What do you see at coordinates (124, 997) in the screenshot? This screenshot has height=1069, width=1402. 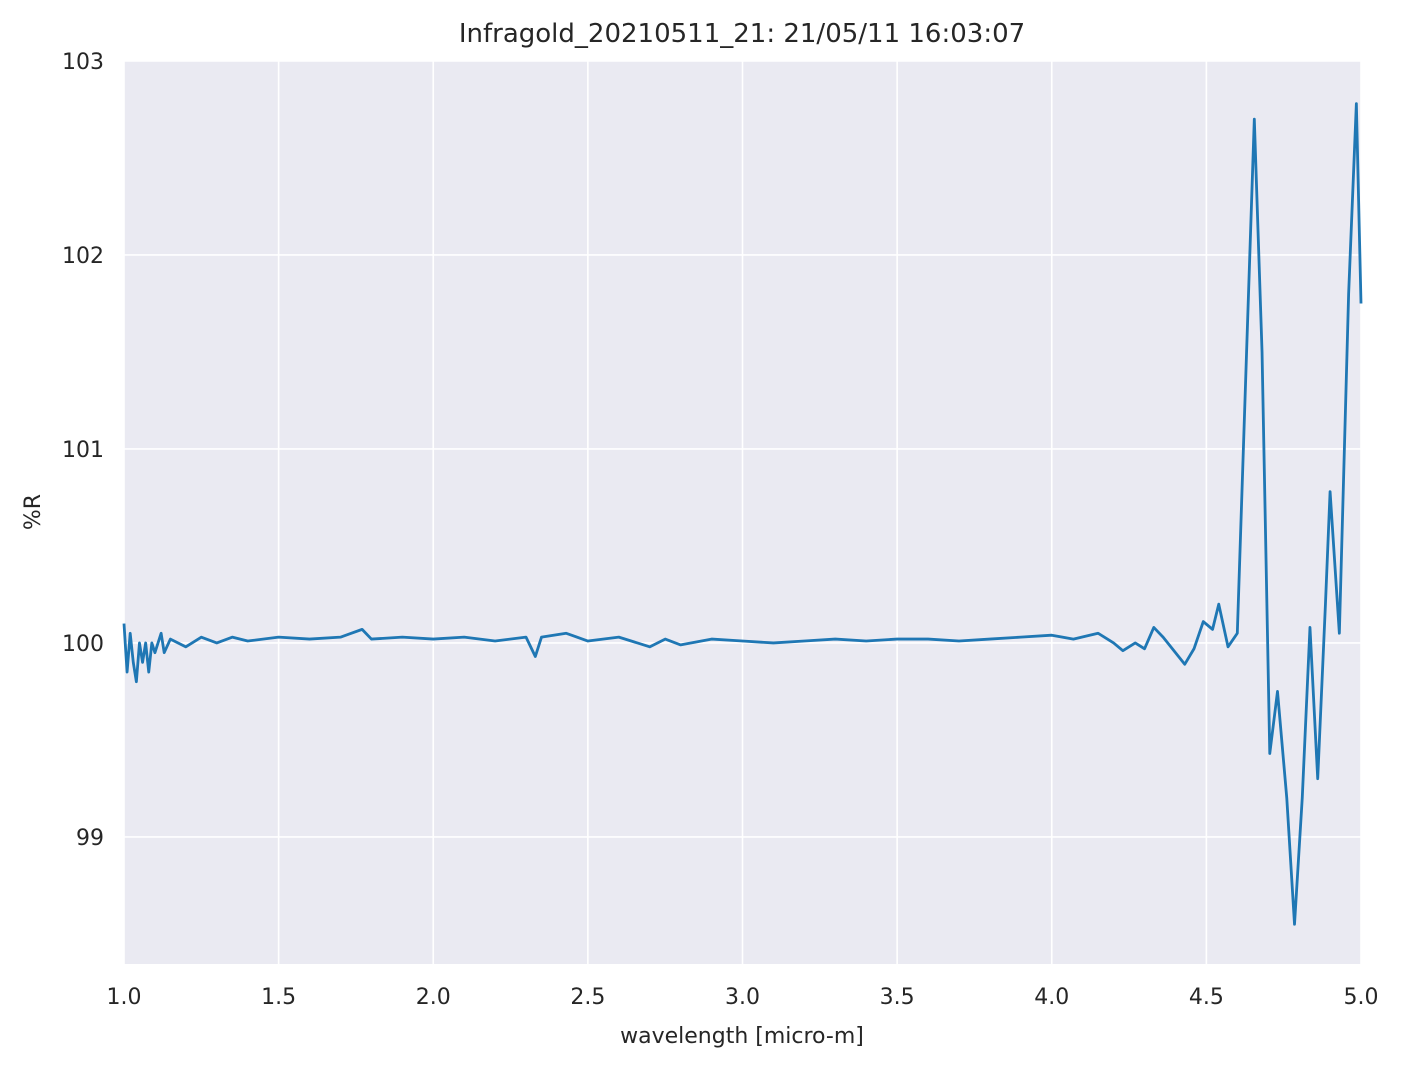 I see `x-tick-label: 1.0` at bounding box center [124, 997].